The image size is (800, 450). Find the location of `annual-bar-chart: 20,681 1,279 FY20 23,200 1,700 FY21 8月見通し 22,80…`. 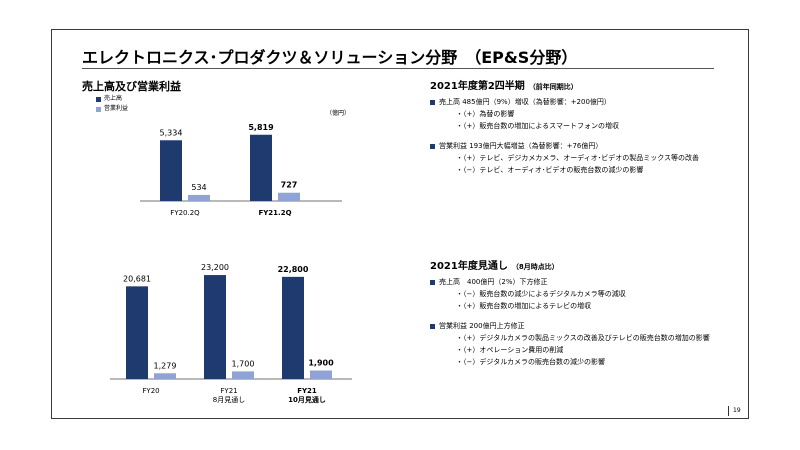

annual-bar-chart: 20,681 1,279 FY20 23,200 1,700 FY21 8月見通し 22,80… is located at coordinates (231, 333).